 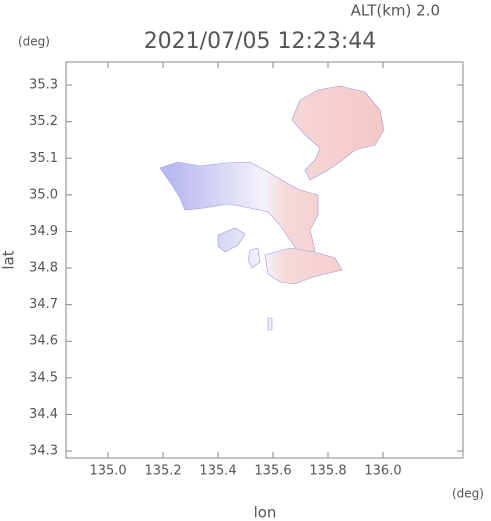 What do you see at coordinates (468, 494) in the screenshot?
I see `x-unit: (deg)` at bounding box center [468, 494].